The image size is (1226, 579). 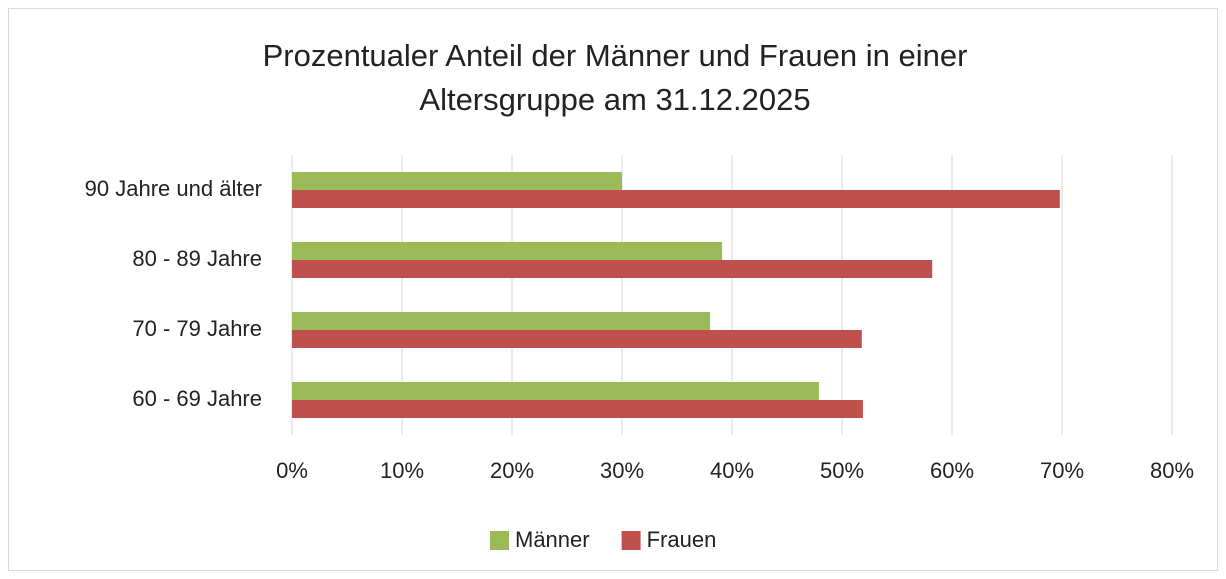 I want to click on x-tick-label: 20%, so click(x=512, y=470).